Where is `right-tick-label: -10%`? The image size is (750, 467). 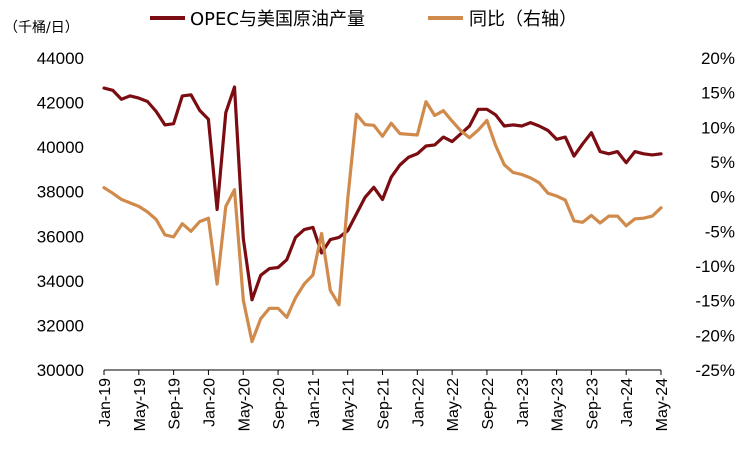
right-tick-label: -10% is located at coordinates (715, 266).